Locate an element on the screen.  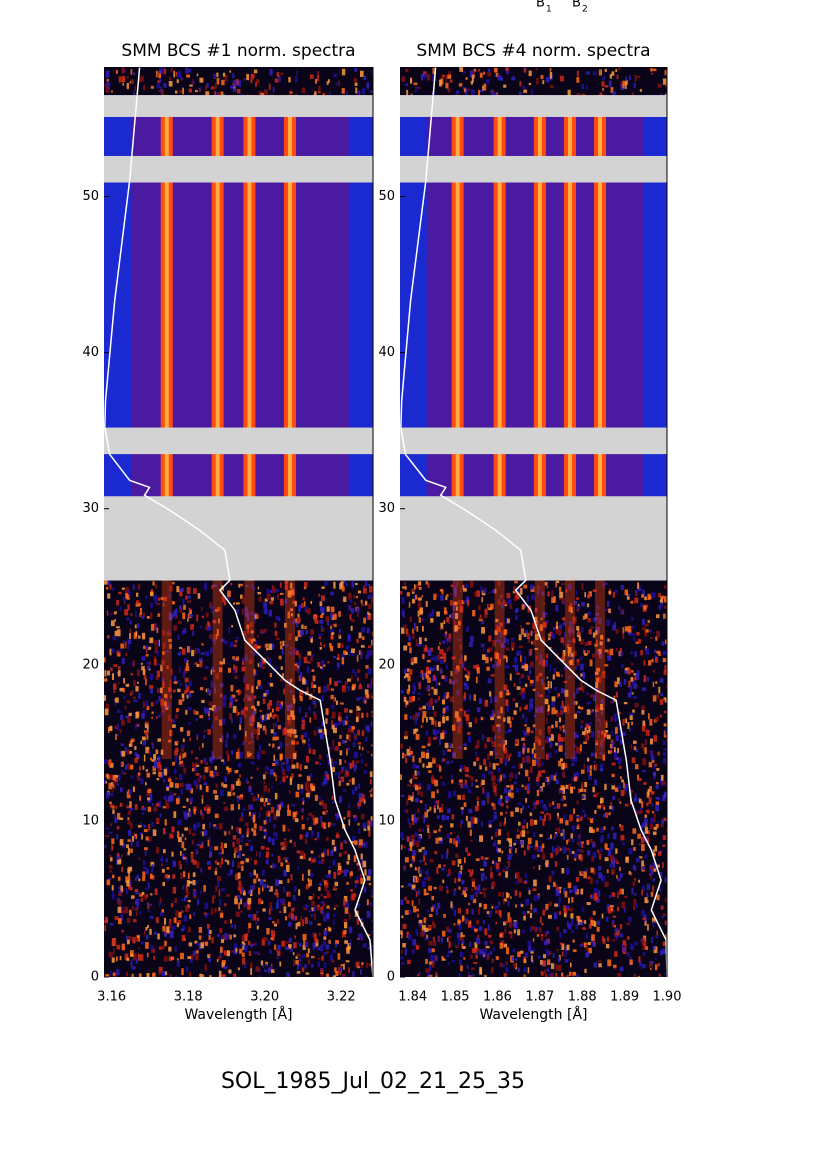
spectral-line-core is located at coordinates (289, 338).